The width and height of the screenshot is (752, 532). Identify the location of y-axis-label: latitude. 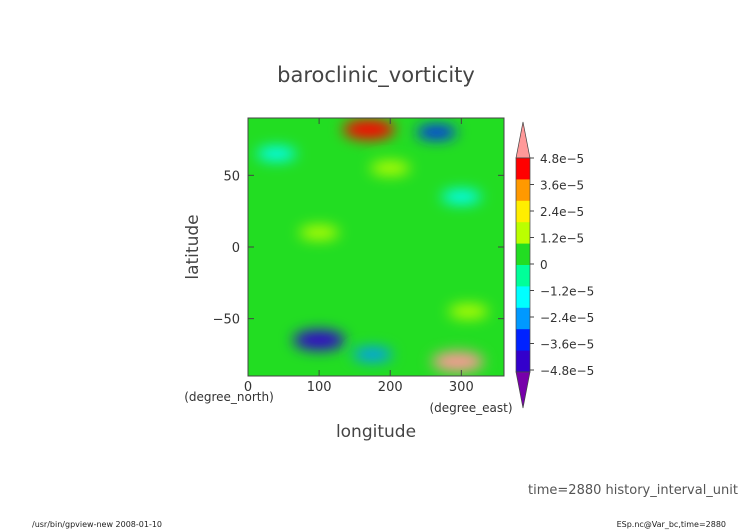
(193, 246).